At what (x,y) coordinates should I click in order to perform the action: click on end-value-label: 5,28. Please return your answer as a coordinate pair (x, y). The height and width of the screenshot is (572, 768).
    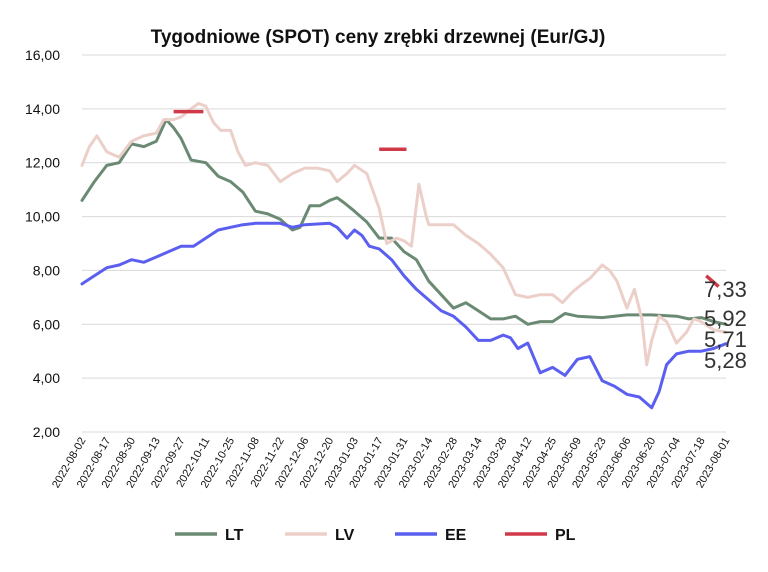
    Looking at the image, I should click on (725, 360).